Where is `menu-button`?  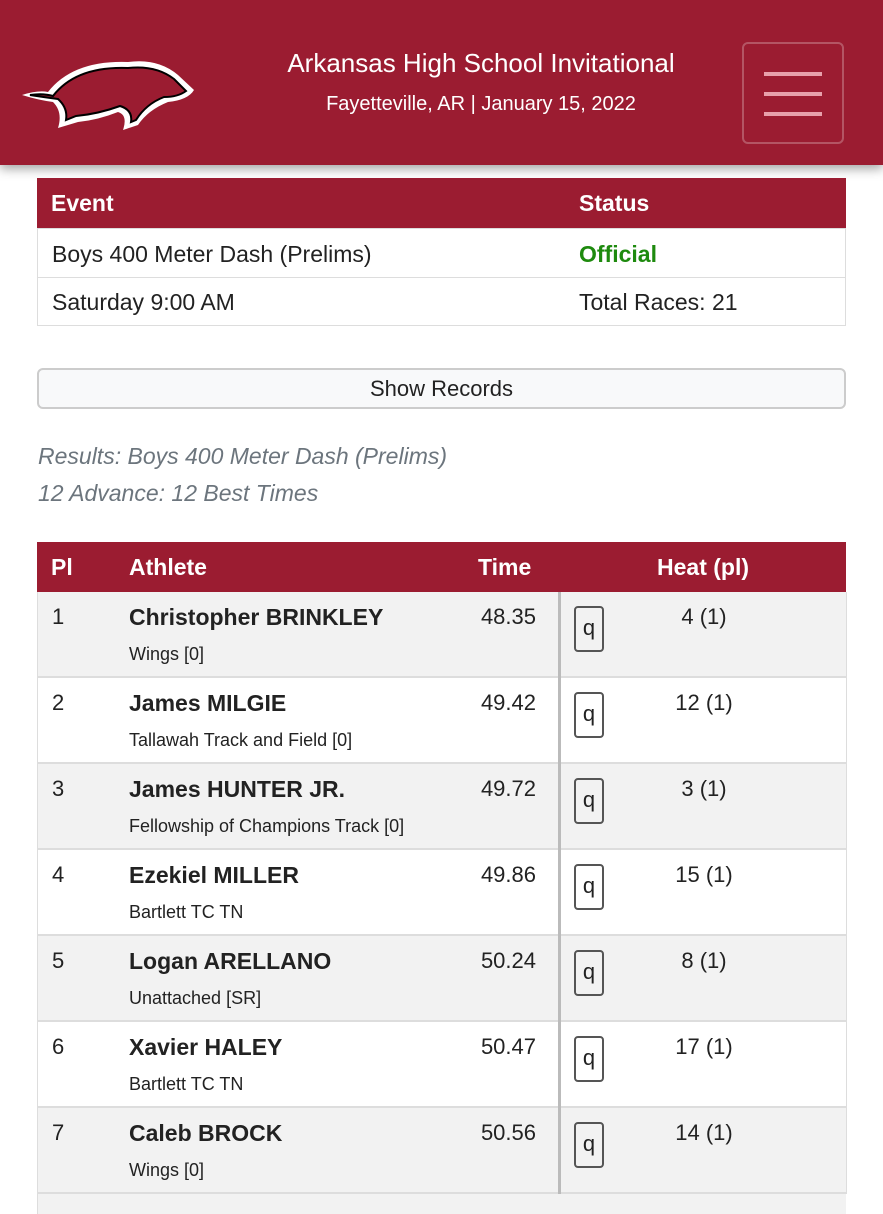
menu-button is located at coordinates (793, 93).